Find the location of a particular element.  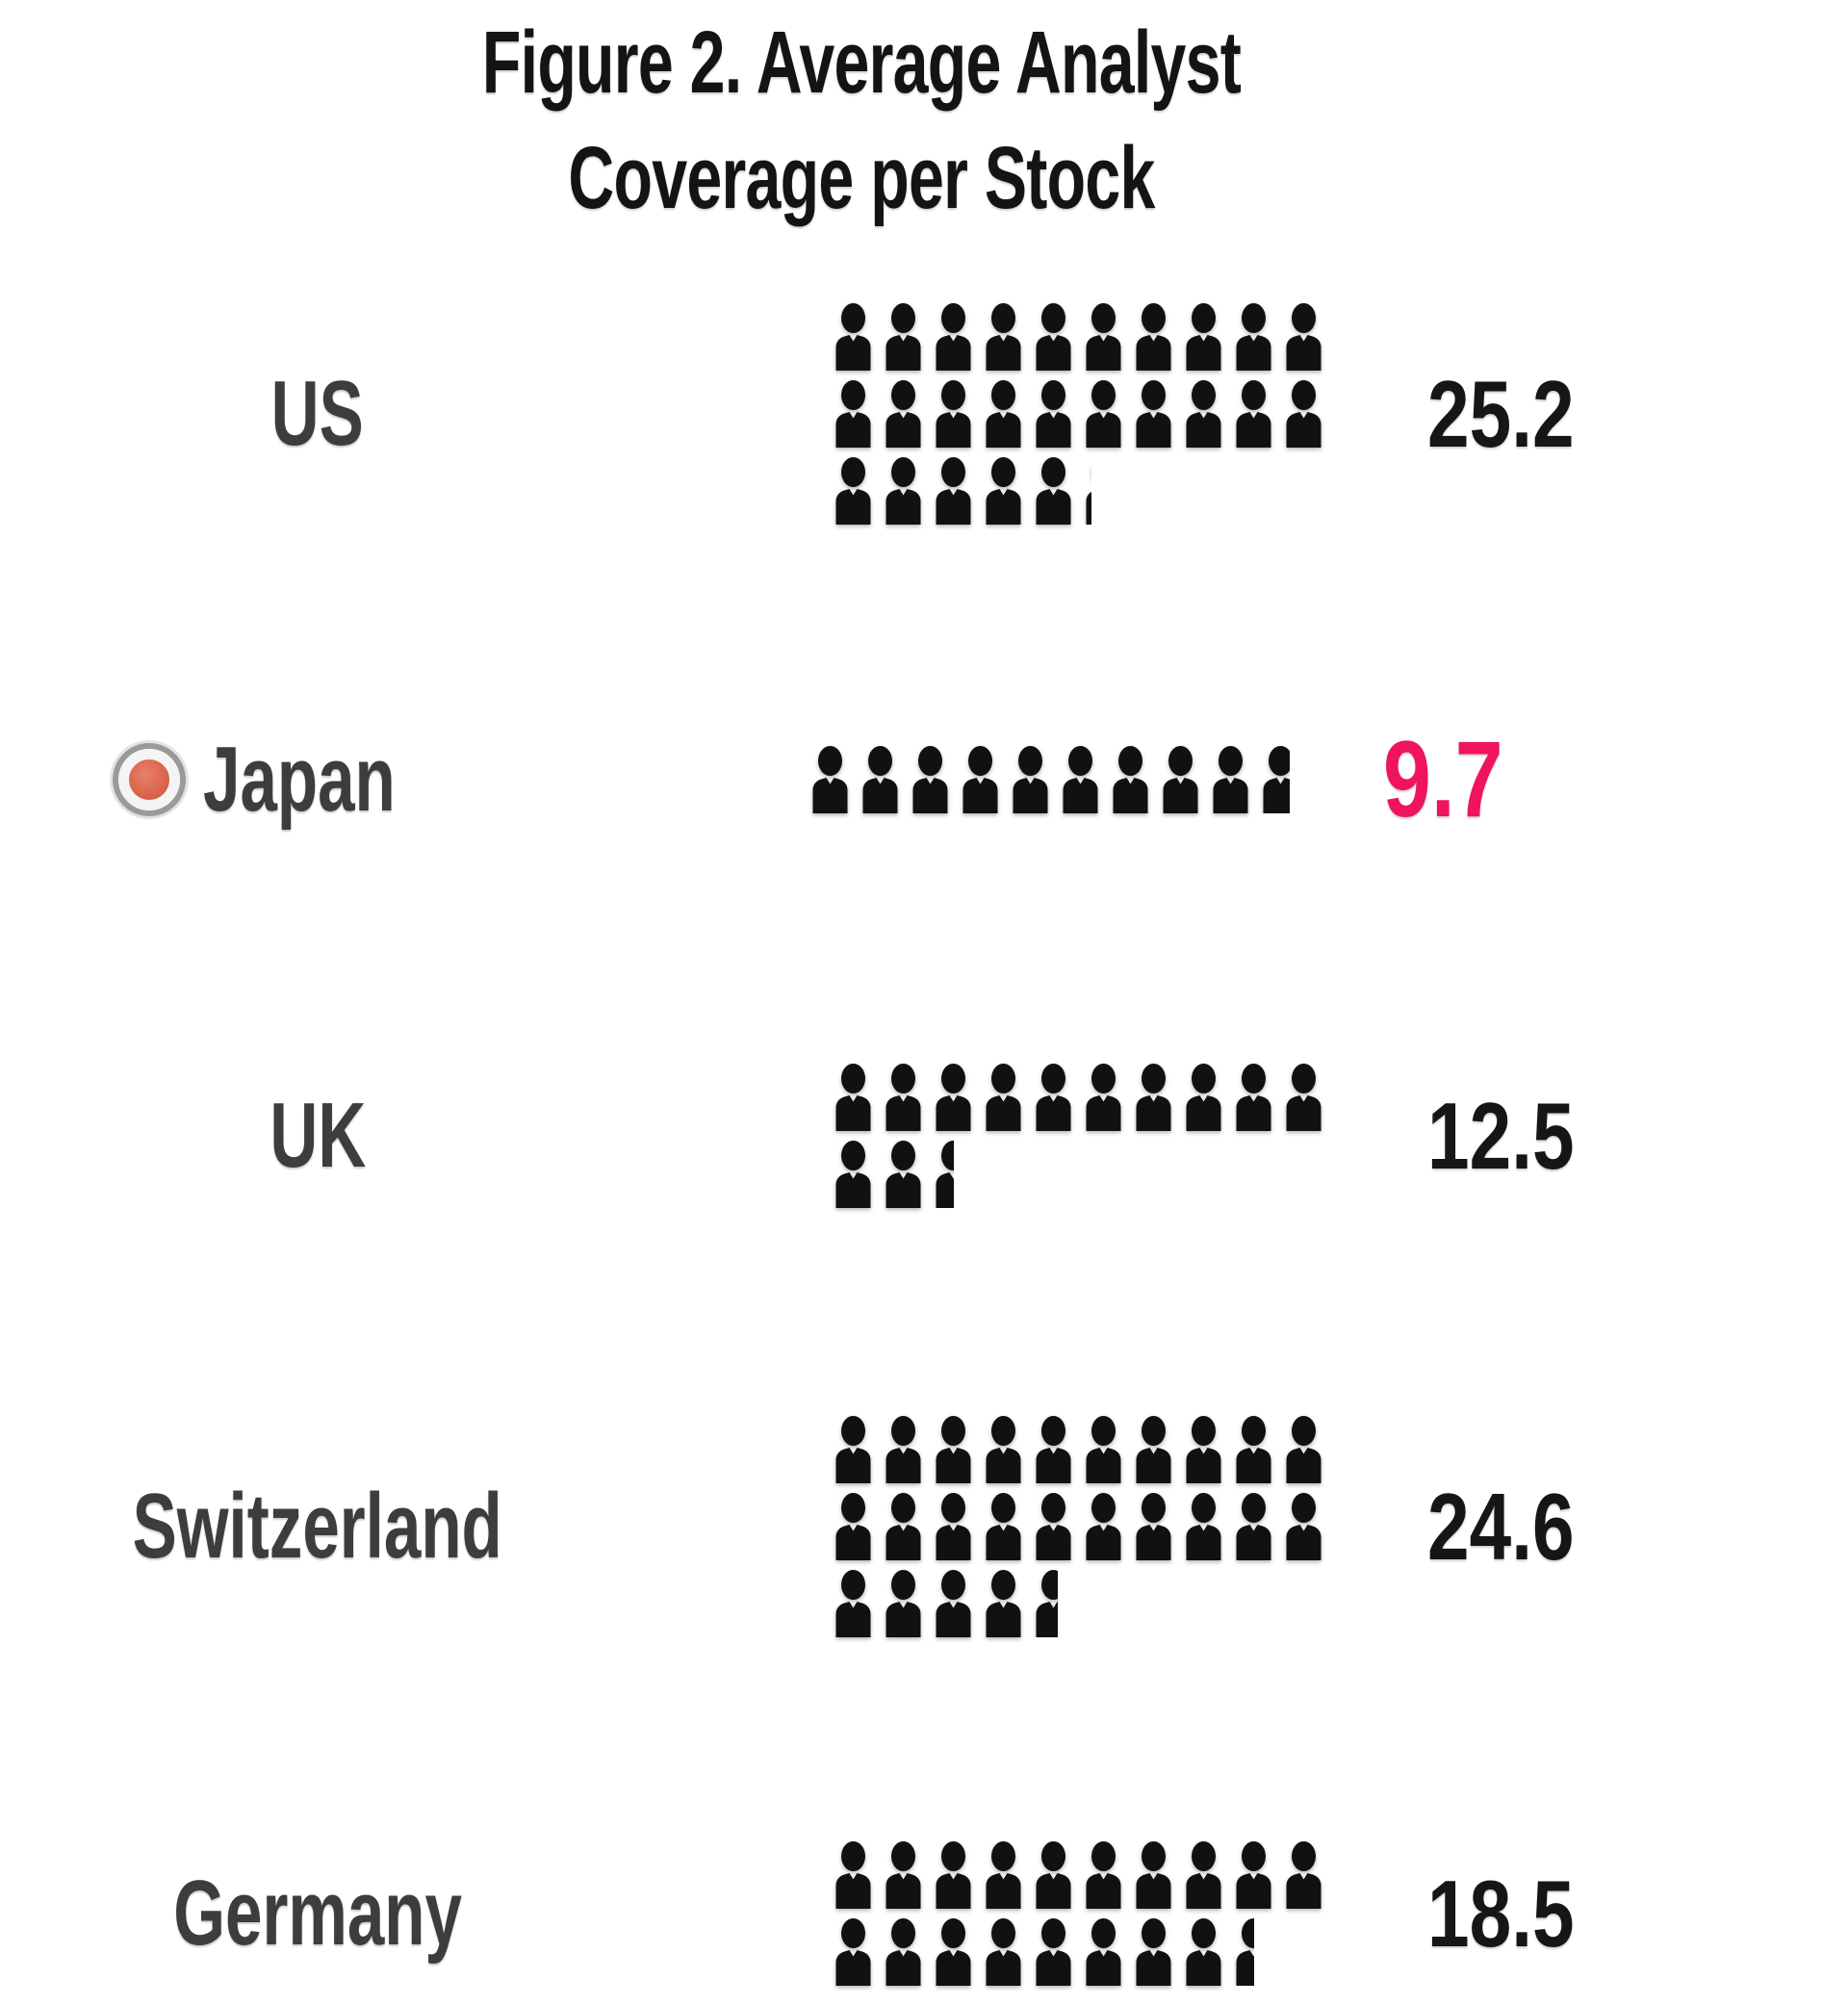

category-label-us: US is located at coordinates (317, 413).